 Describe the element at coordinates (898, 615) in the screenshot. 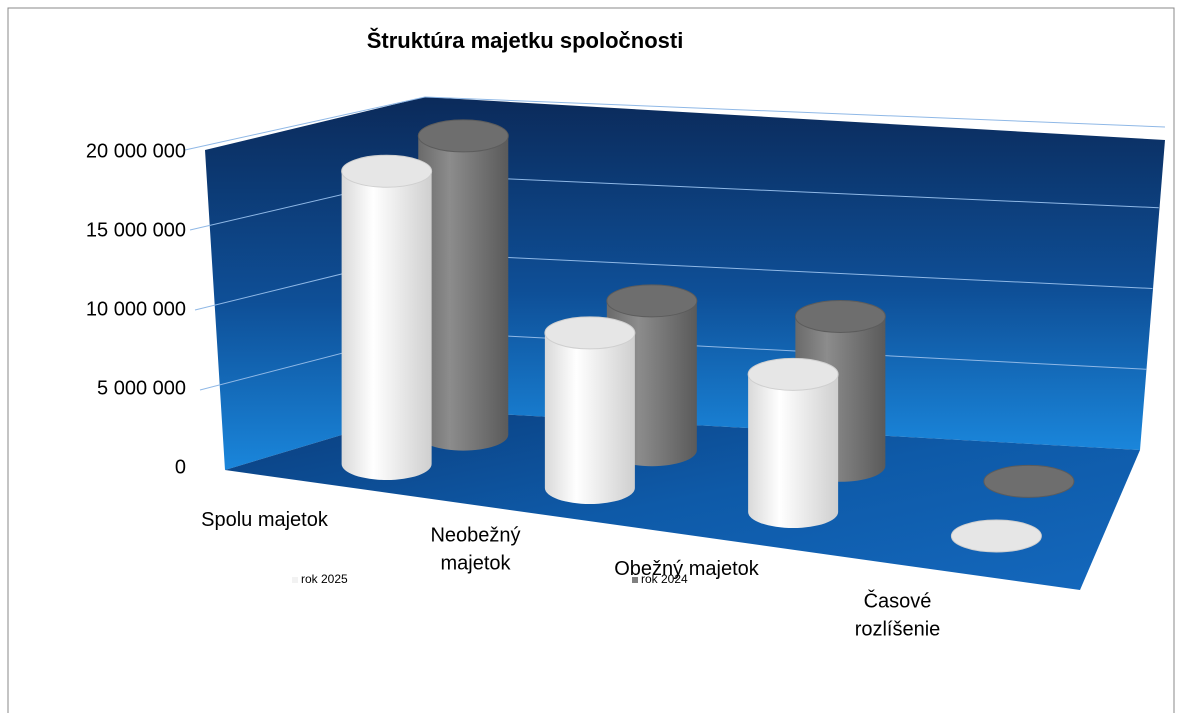

I see `x-tick-label: Časové rozlíšenie` at that location.